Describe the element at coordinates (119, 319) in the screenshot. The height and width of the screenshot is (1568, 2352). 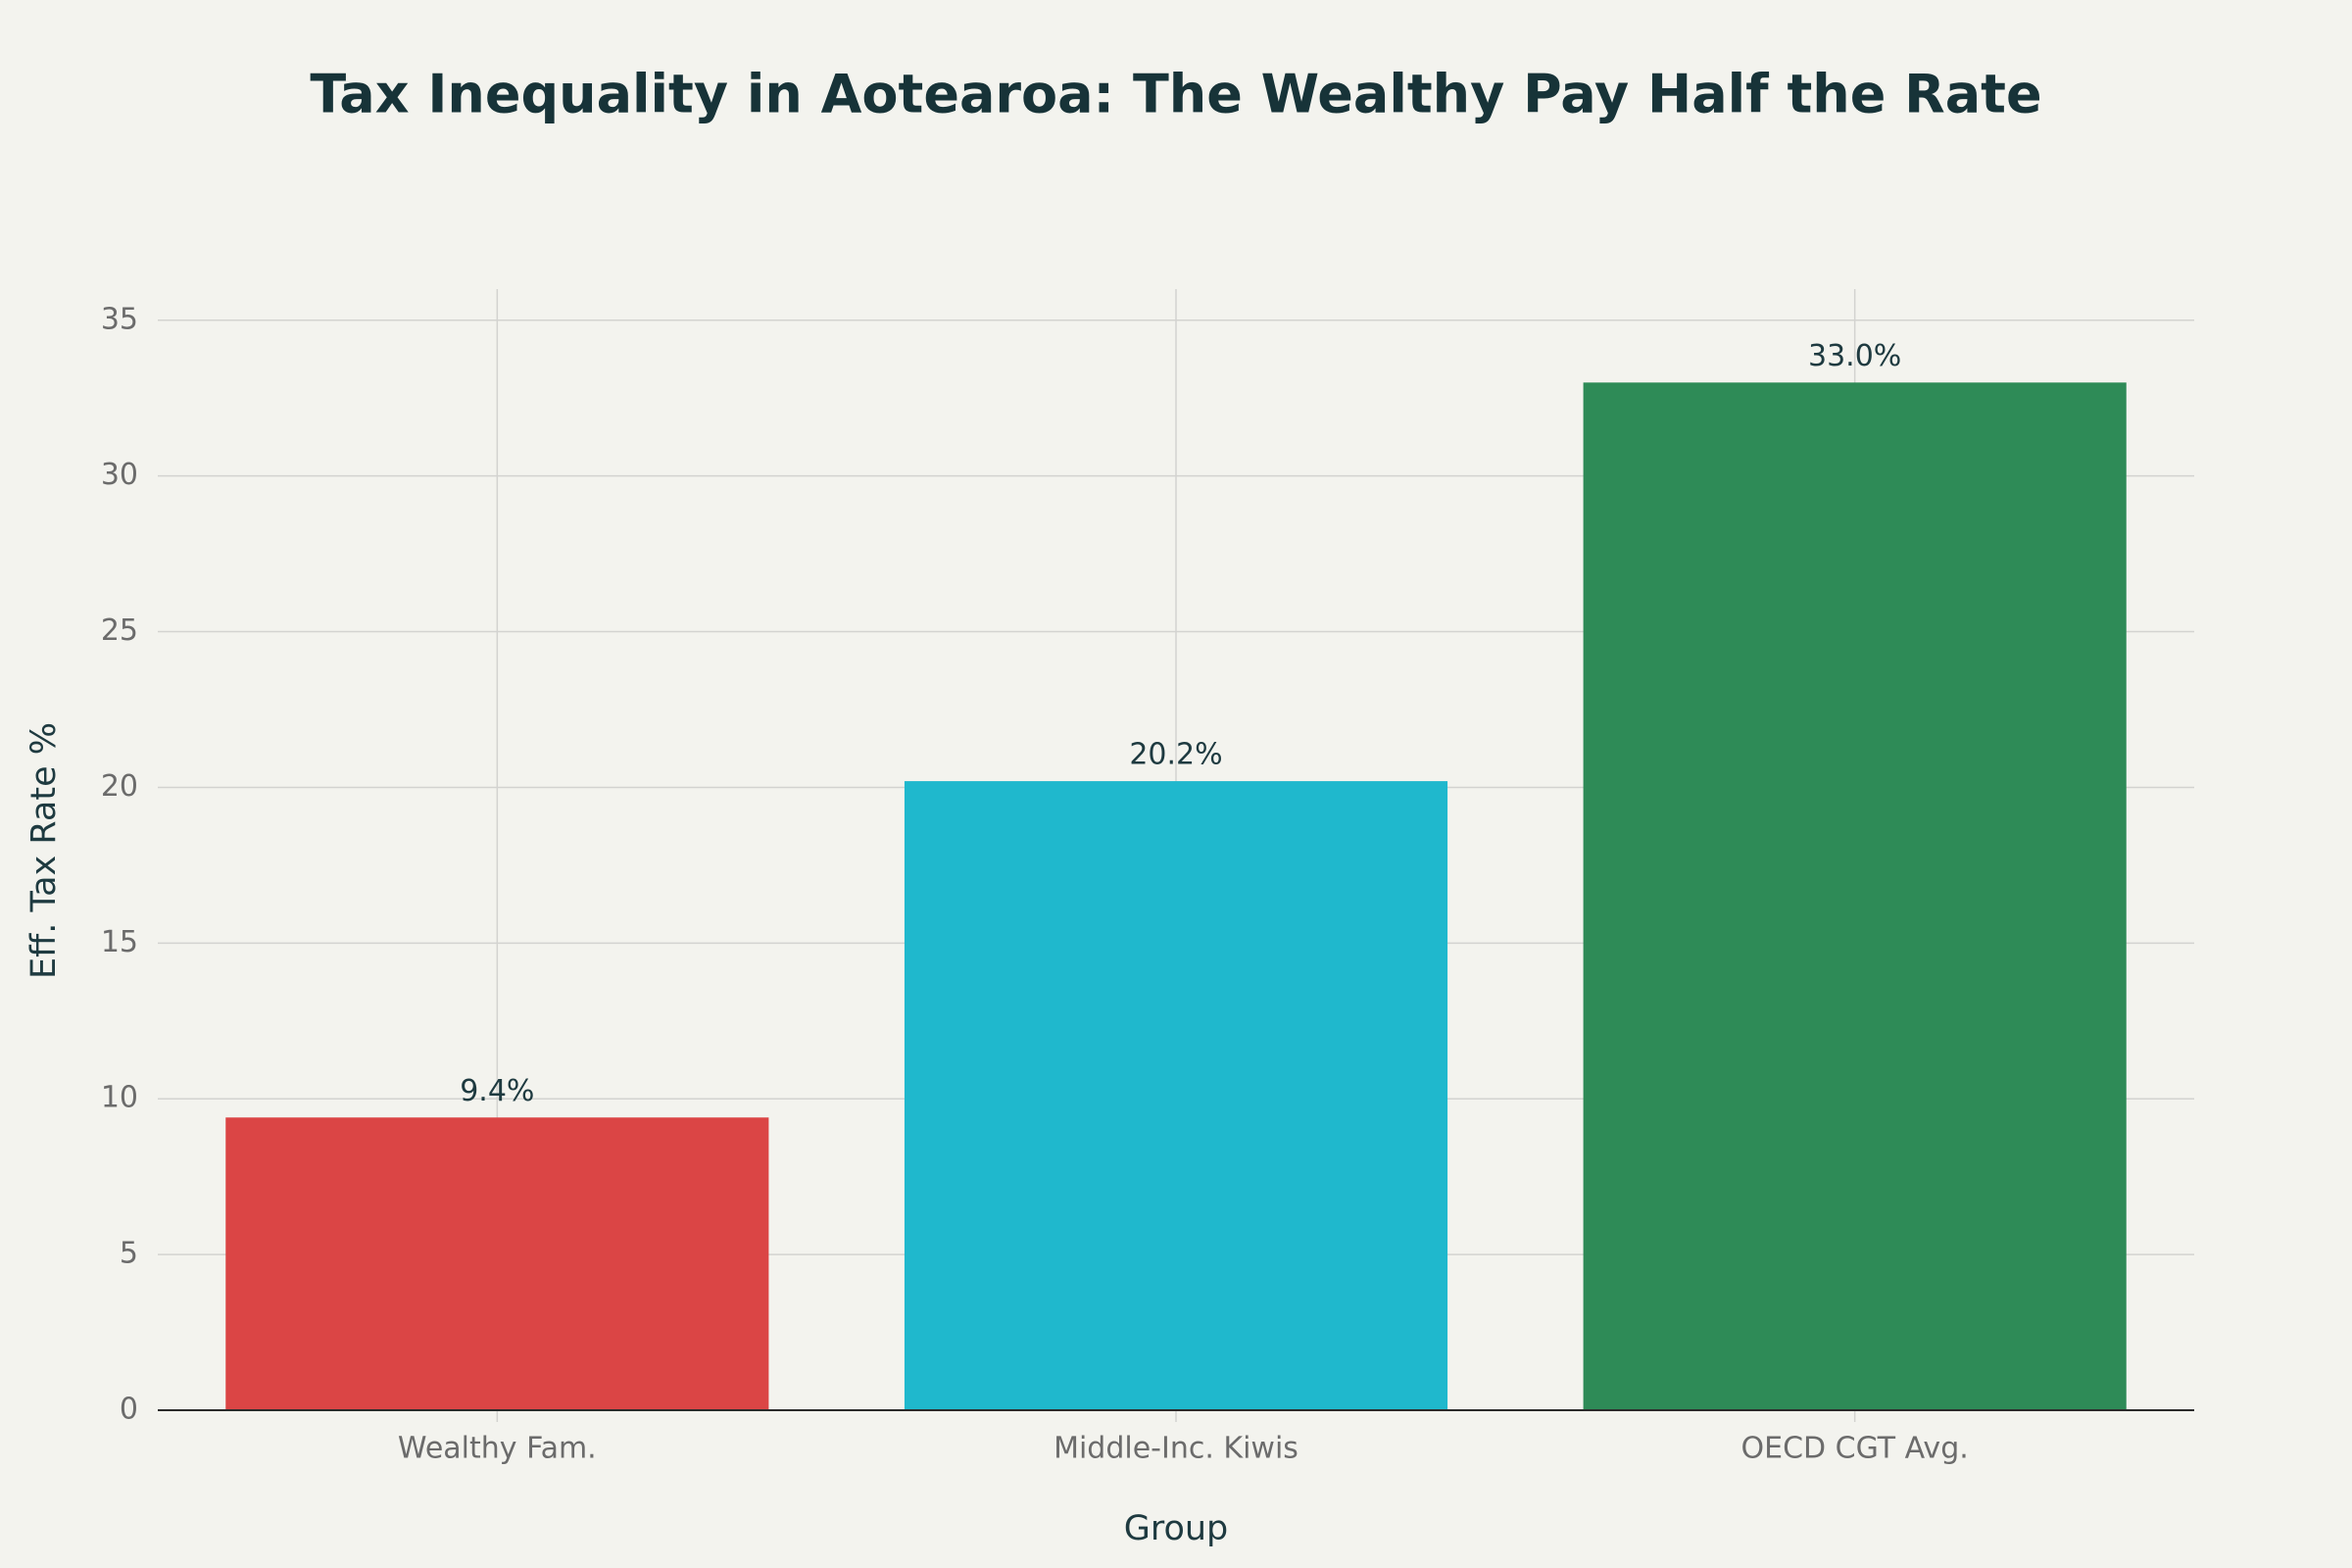
I see `y-tick-label: 35` at that location.